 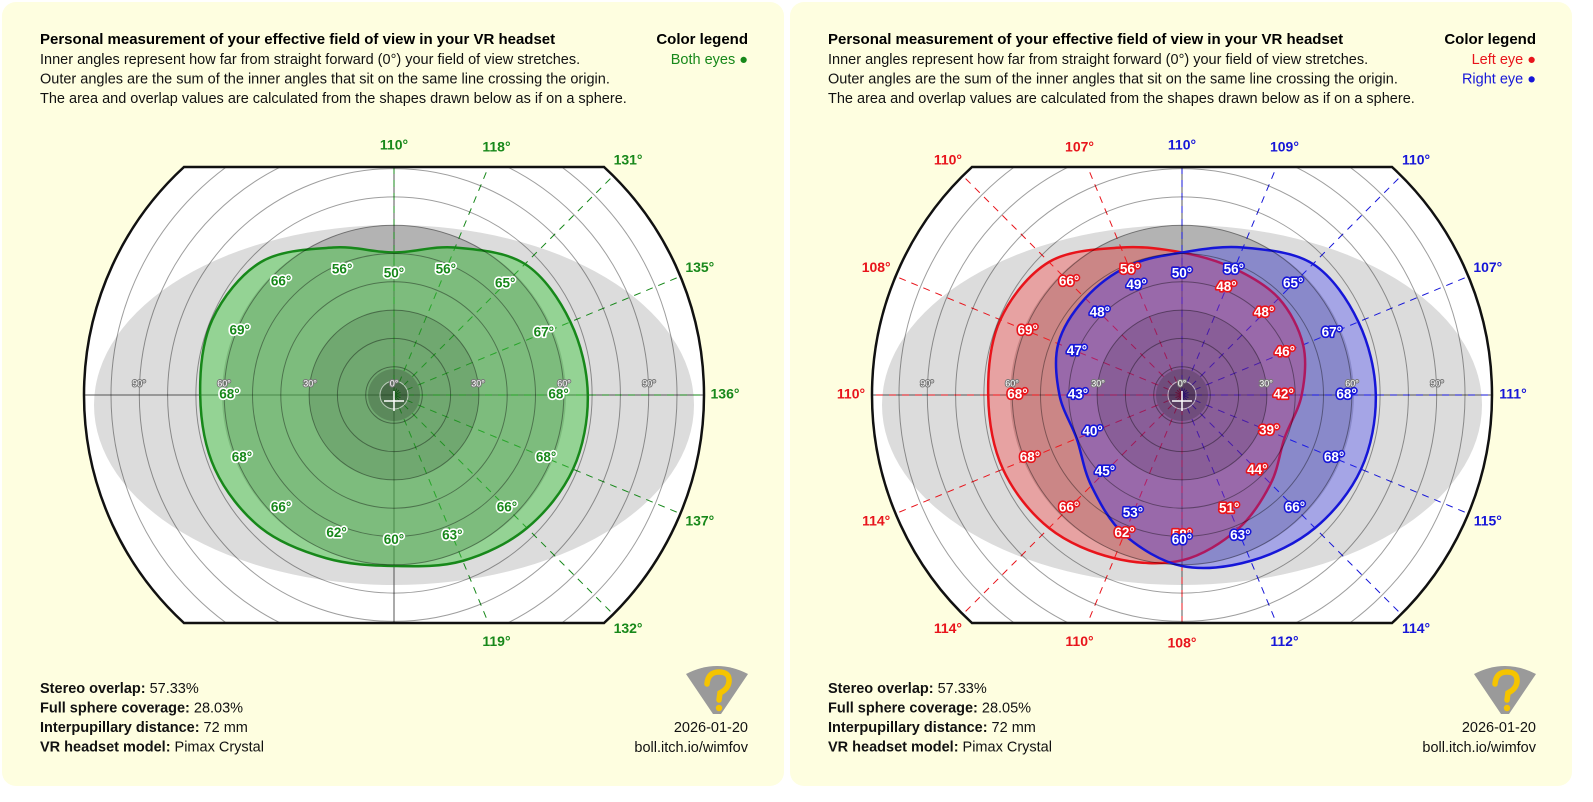 I want to click on inner-angle: 45°, so click(x=1105, y=471).